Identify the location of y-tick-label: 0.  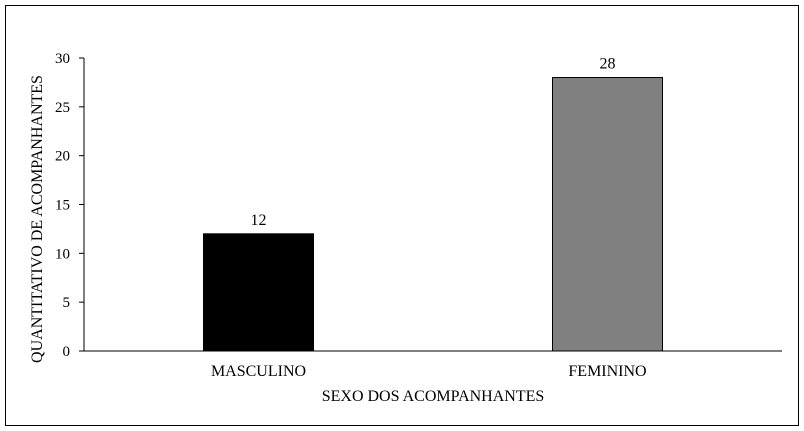
(67, 352).